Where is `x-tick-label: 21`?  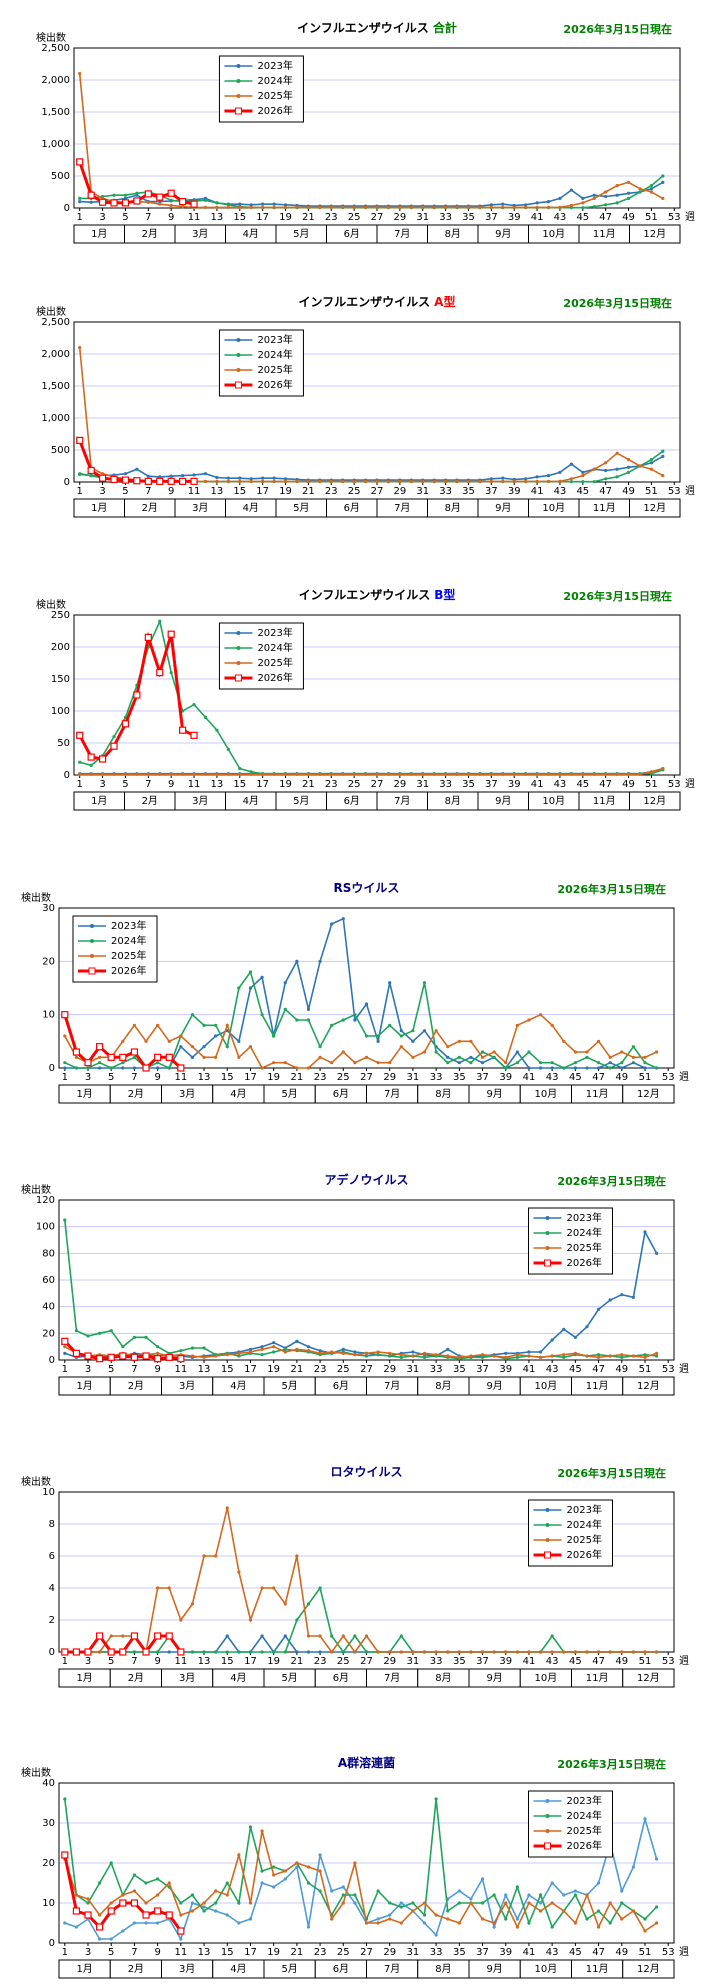 x-tick-label: 21 is located at coordinates (297, 1369).